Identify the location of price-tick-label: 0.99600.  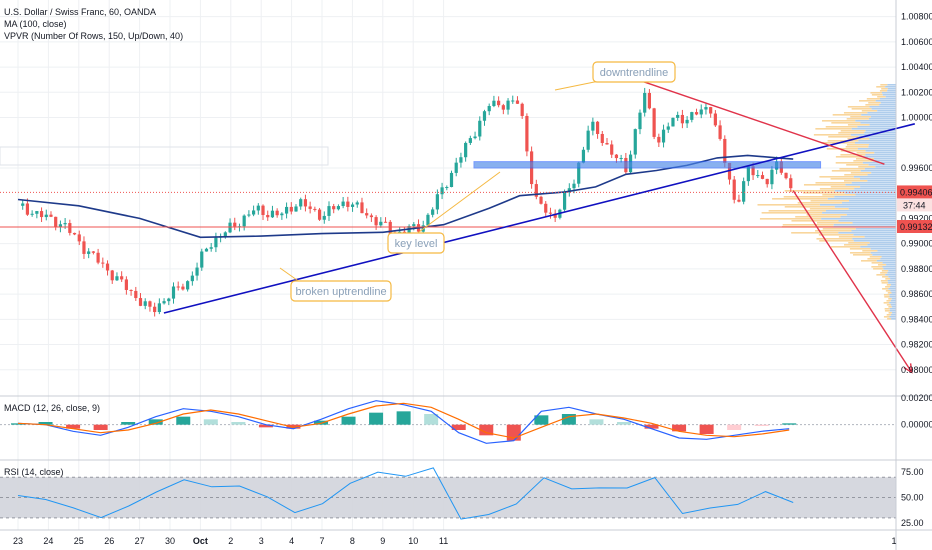
(916, 168).